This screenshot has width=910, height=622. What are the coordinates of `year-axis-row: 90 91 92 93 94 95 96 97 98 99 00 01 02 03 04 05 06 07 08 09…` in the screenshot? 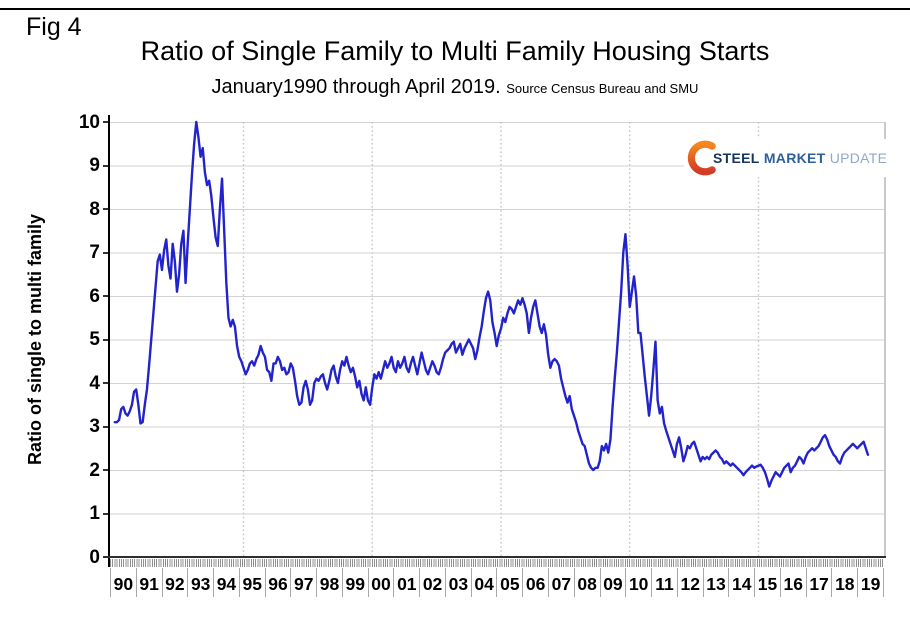 It's located at (497, 582).